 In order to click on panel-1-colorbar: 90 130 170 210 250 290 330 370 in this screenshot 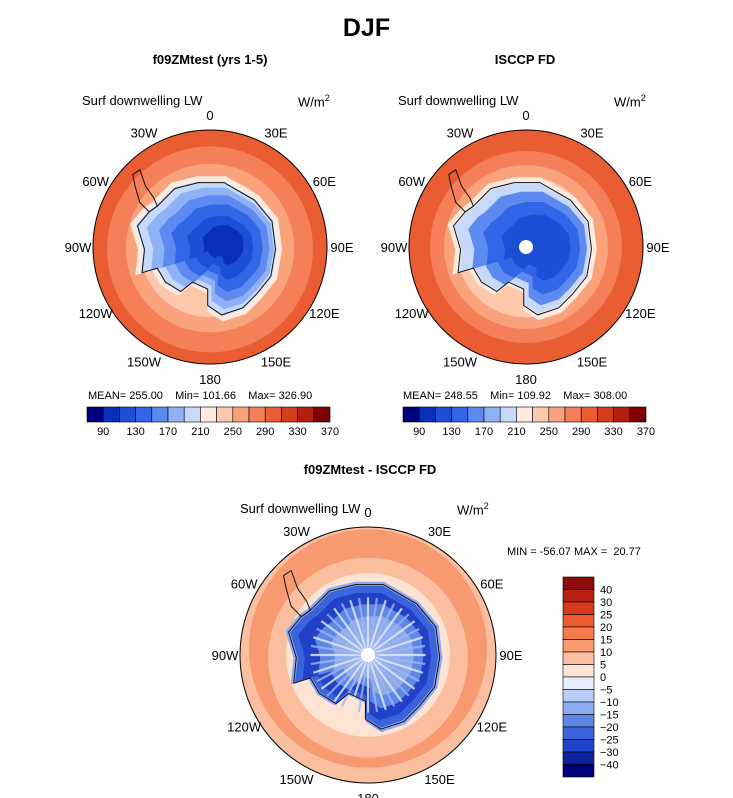, I will do `click(212, 422)`.